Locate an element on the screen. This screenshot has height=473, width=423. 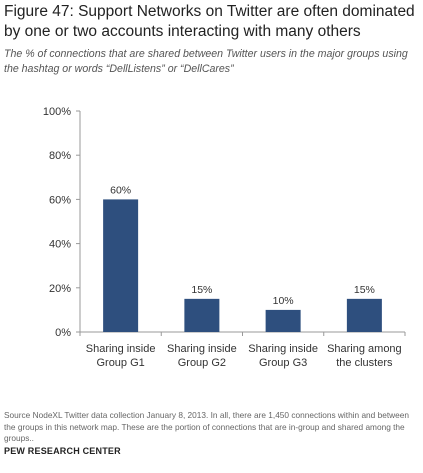
data-label: 60% is located at coordinates (120, 190).